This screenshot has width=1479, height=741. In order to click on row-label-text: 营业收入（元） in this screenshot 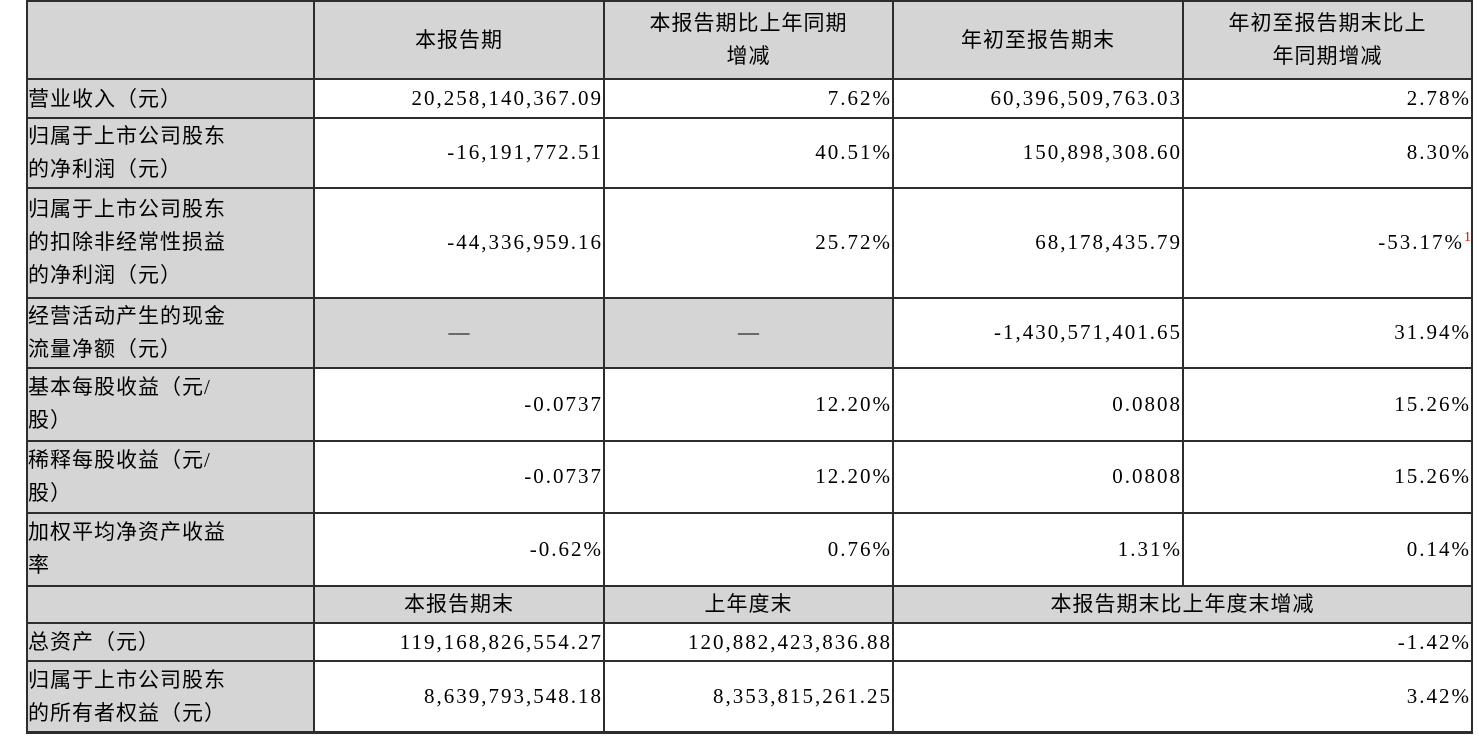, I will do `click(105, 98)`.